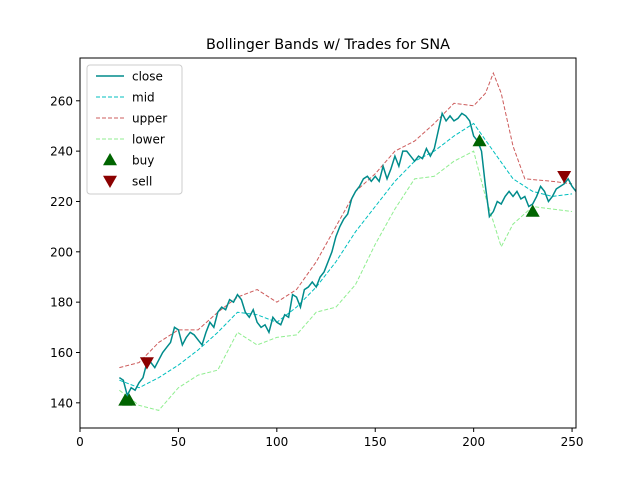 The height and width of the screenshot is (480, 640). Describe the element at coordinates (134, 129) in the screenshot. I see `legend: close mid upper lower buy sell` at that location.